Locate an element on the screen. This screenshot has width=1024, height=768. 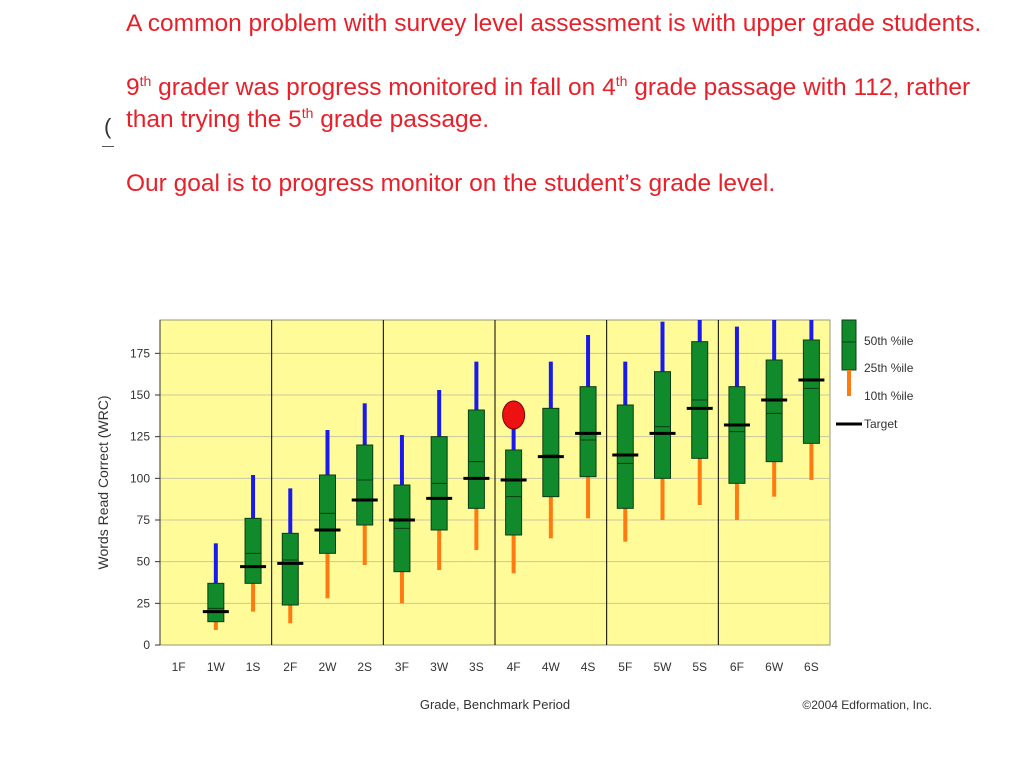
x-tick-label: 6S is located at coordinates (811, 667).